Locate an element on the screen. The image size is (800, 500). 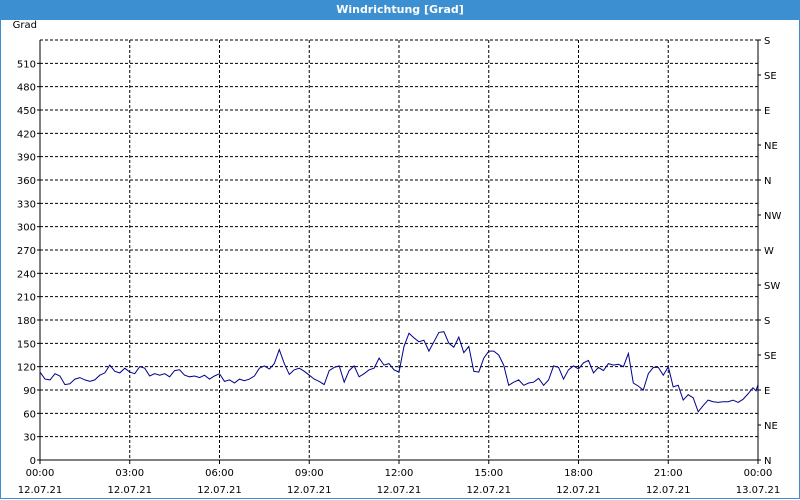
y-tick-label: 360 is located at coordinates (26, 181).